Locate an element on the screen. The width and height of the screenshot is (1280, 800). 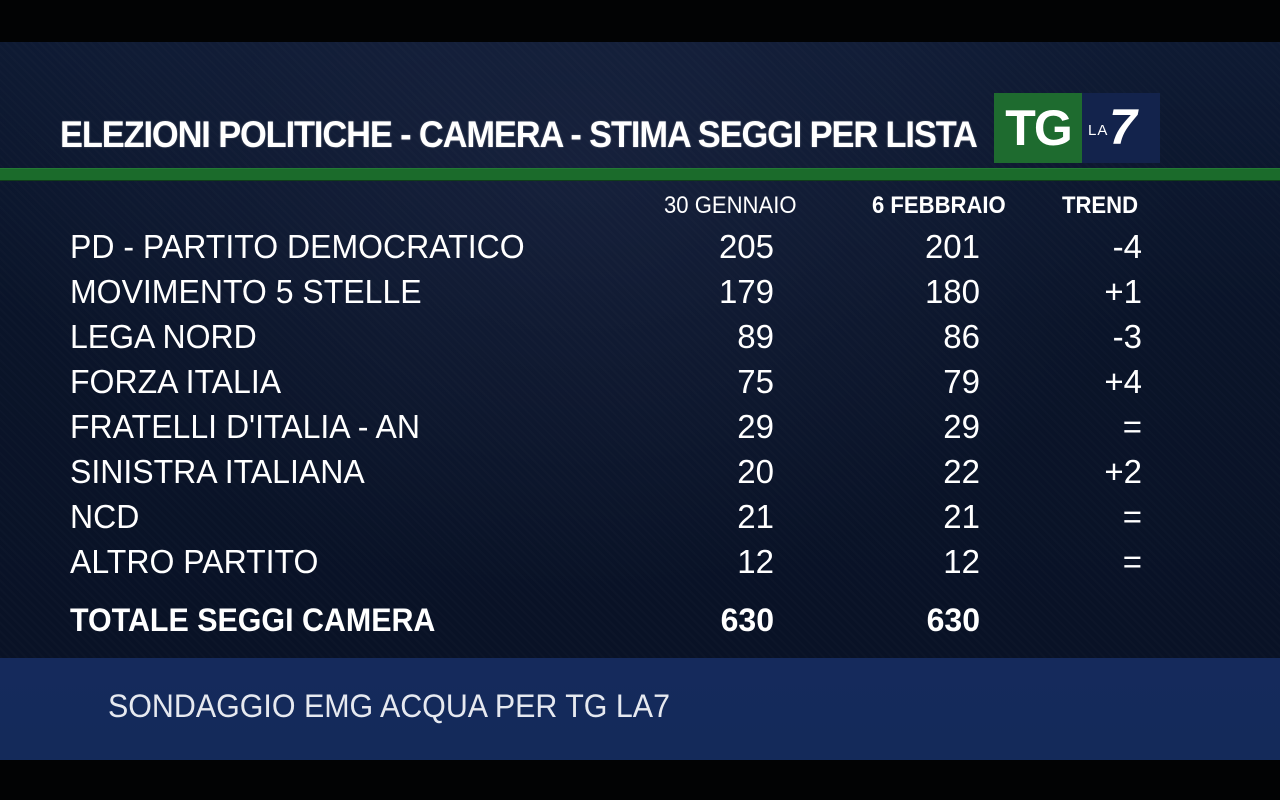
column-header-6-febbraio: 6 FEBBRAIO is located at coordinates (939, 205).